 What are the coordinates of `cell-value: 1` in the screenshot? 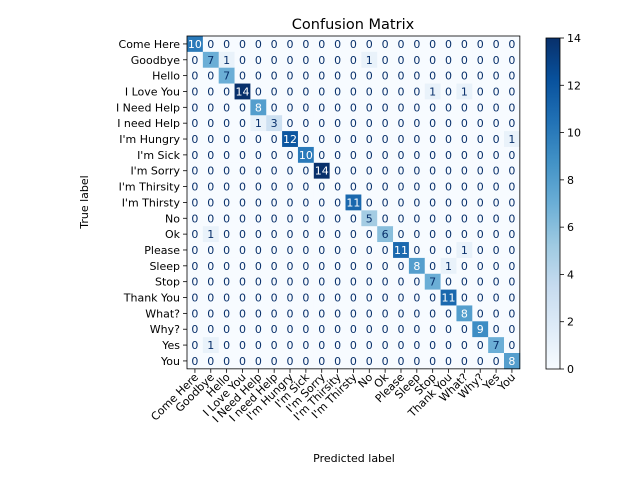 It's located at (464, 91).